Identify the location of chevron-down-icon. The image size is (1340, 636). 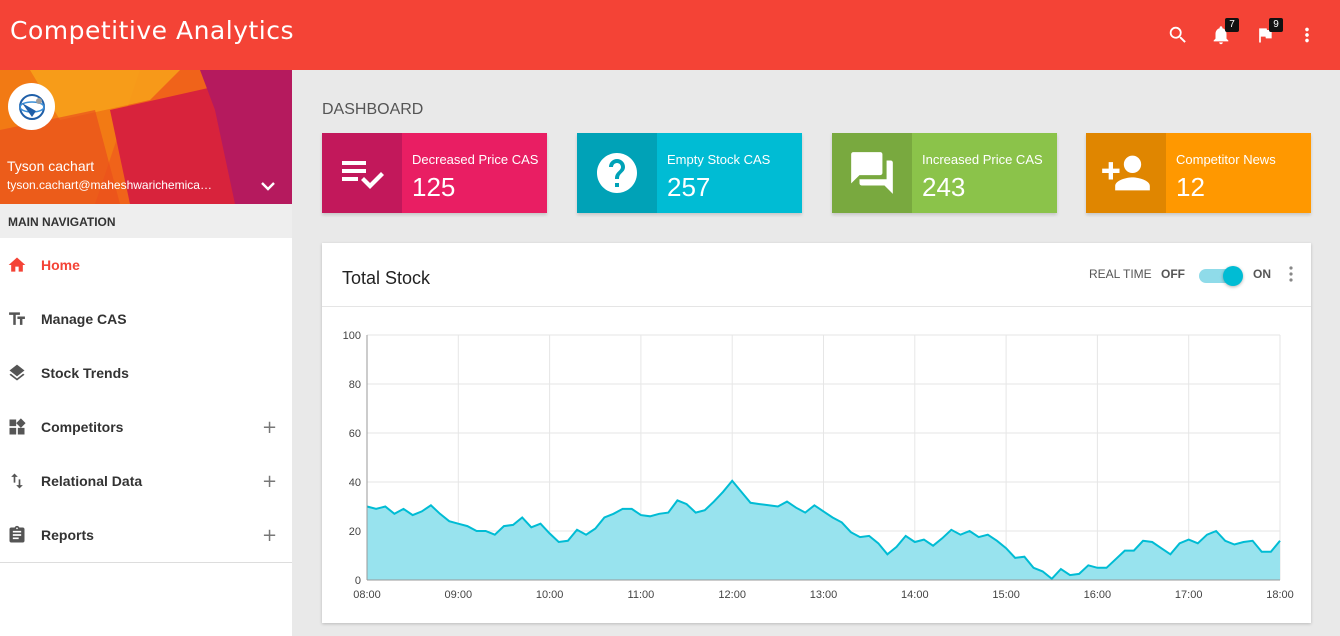
(268, 186).